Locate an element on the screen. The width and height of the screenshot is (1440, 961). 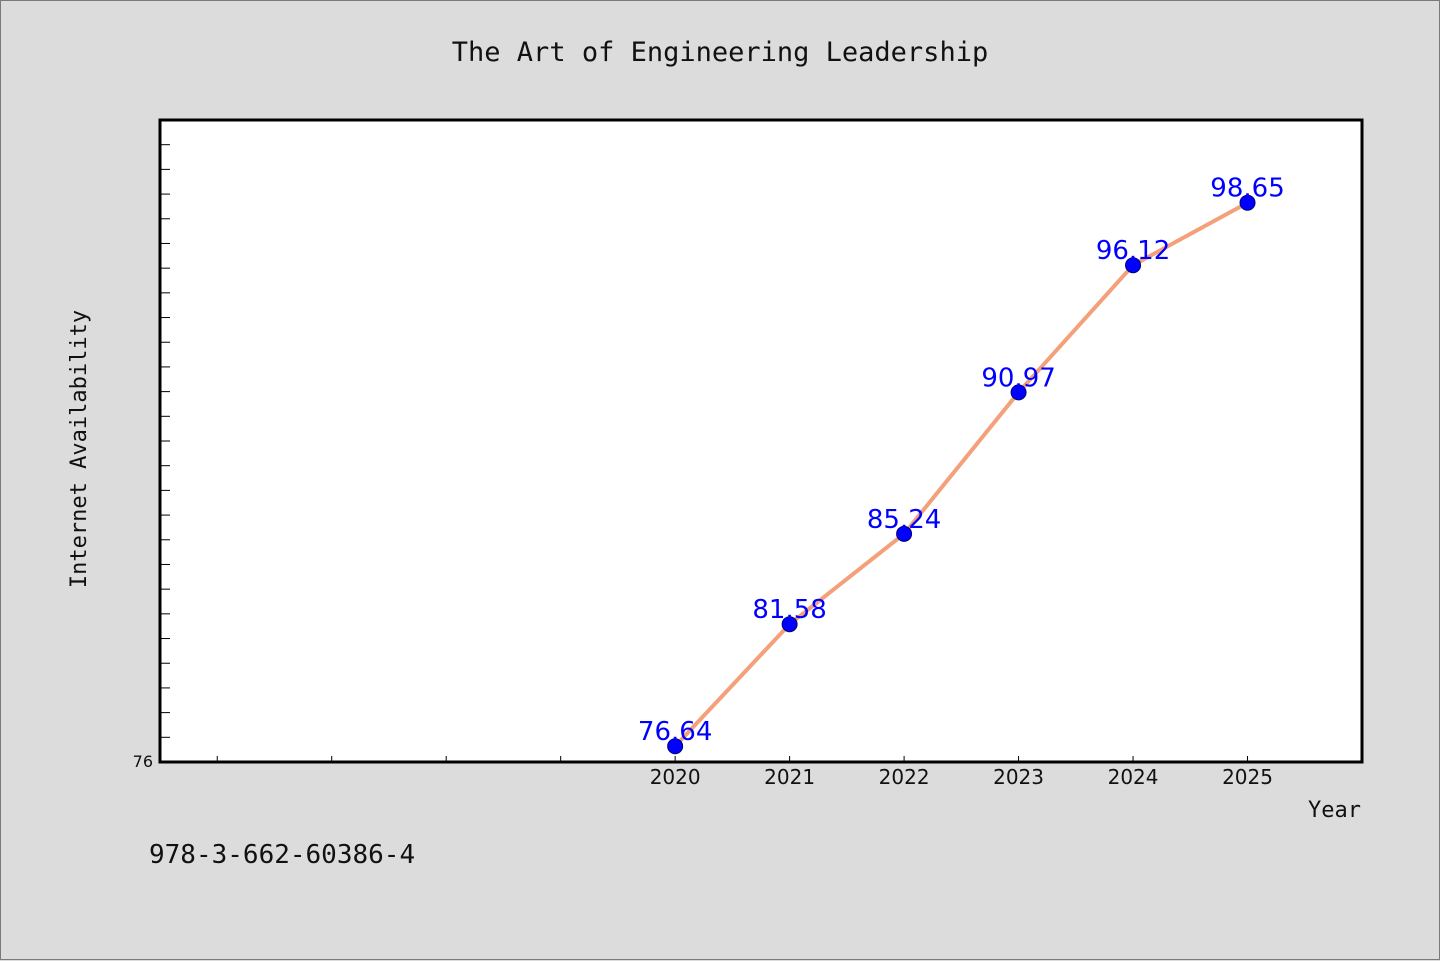
data-label: 98.65 is located at coordinates (1247, 189).